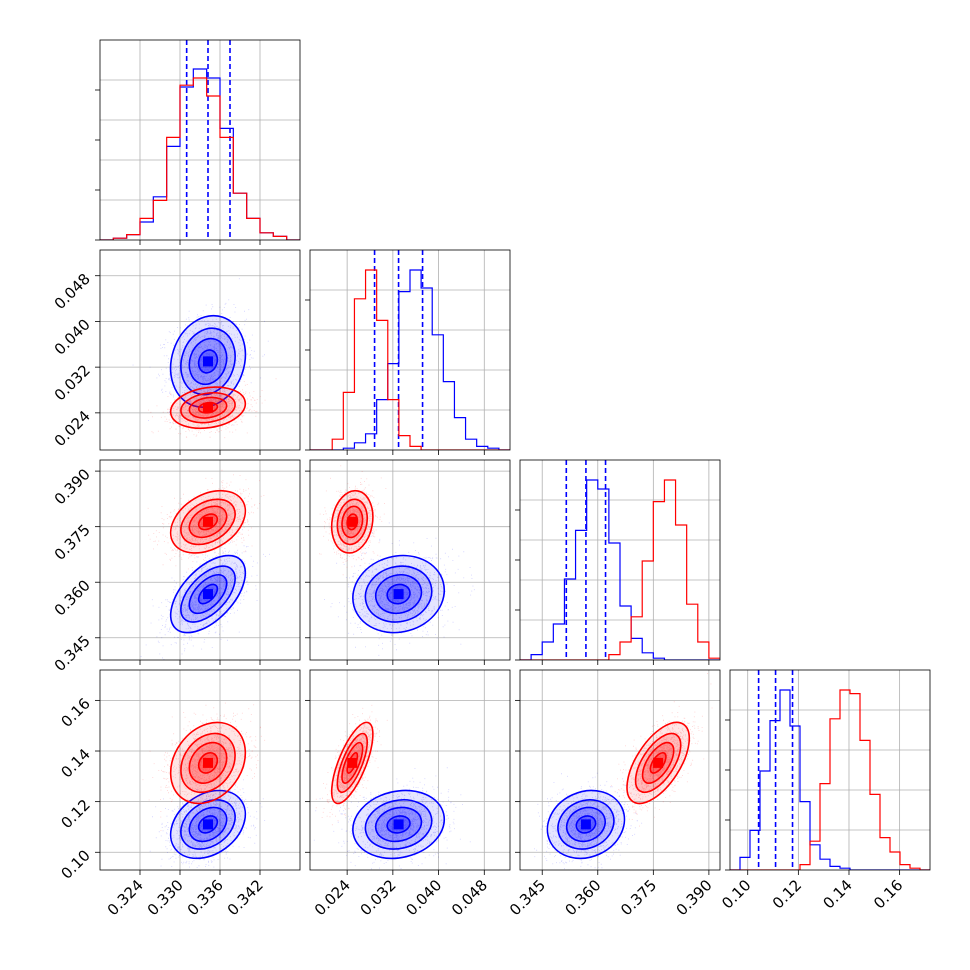 The width and height of the screenshot is (970, 970). Describe the element at coordinates (75, 712) in the screenshot. I see `y-tick-label: 0.16` at that location.